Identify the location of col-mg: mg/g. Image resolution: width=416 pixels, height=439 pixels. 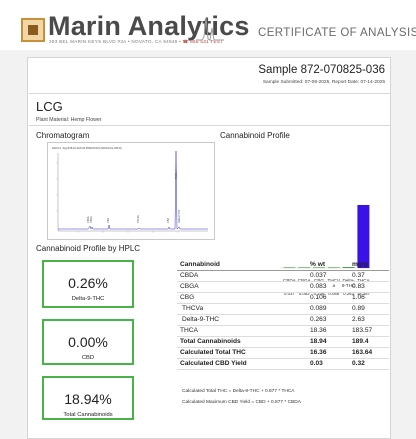
(369, 265).